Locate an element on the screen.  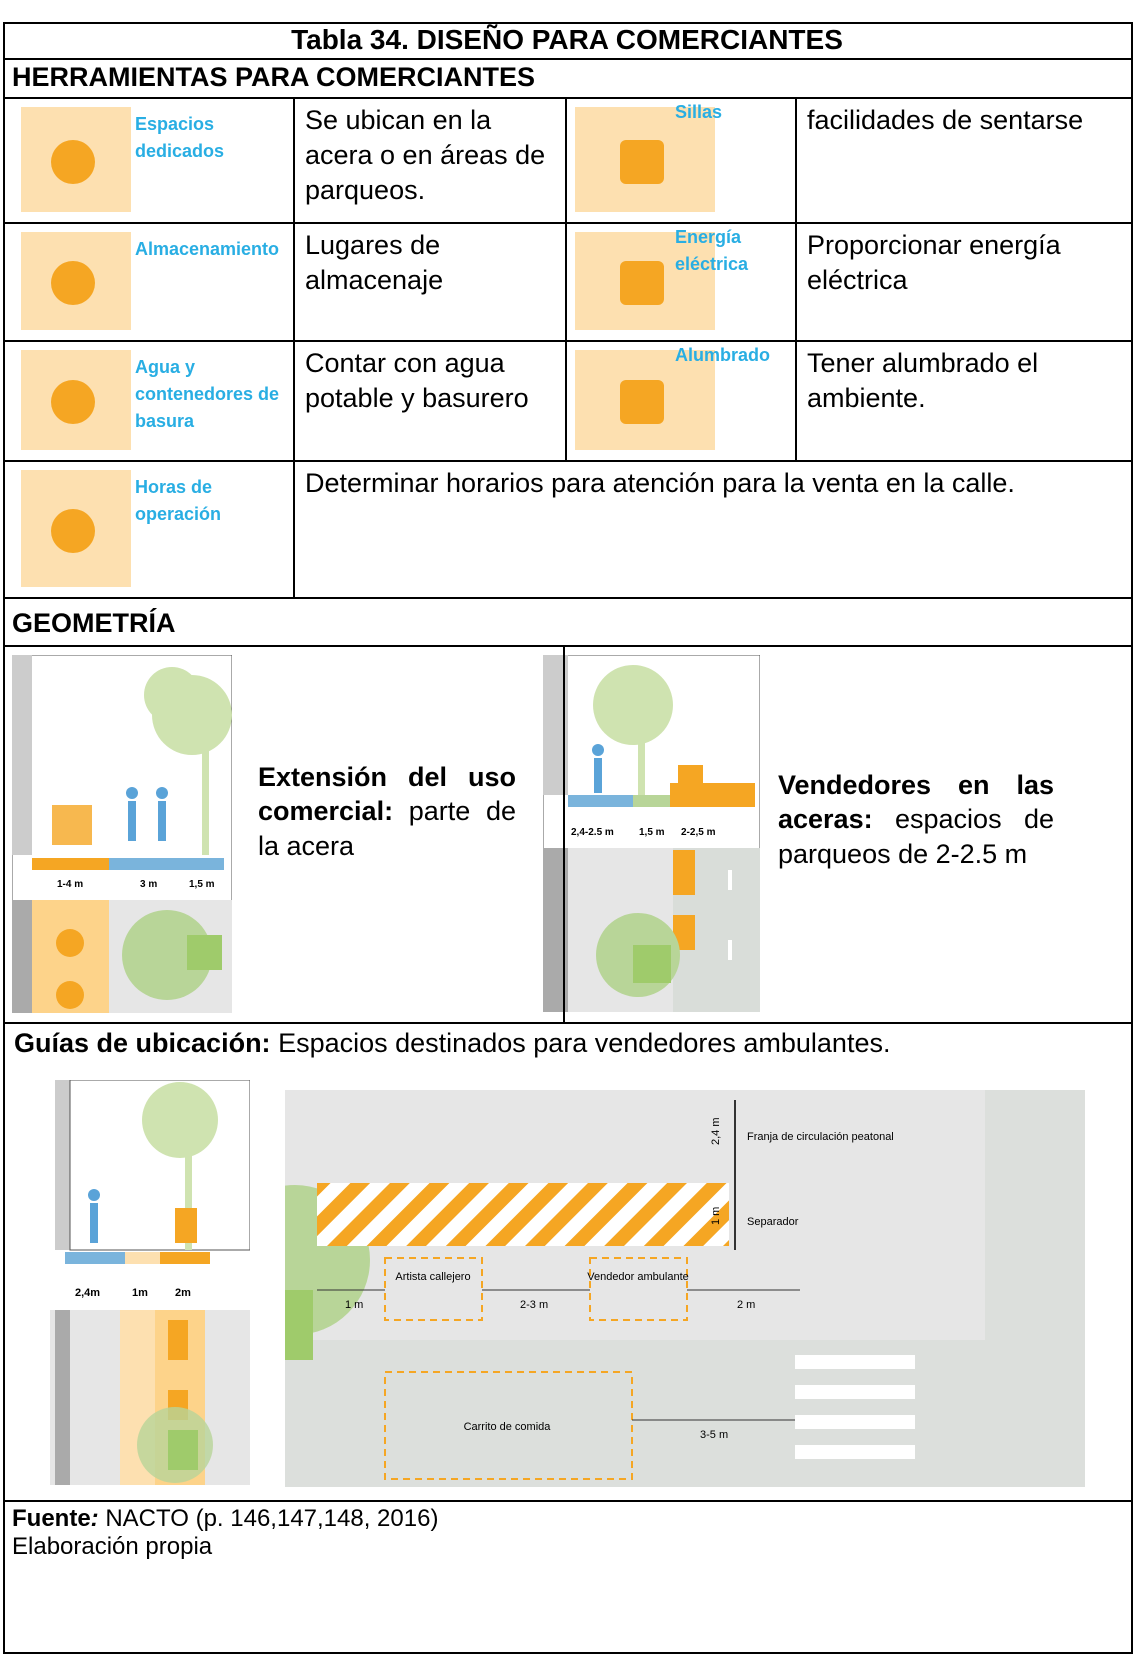
plan-label: Separador is located at coordinates (773, 1222).